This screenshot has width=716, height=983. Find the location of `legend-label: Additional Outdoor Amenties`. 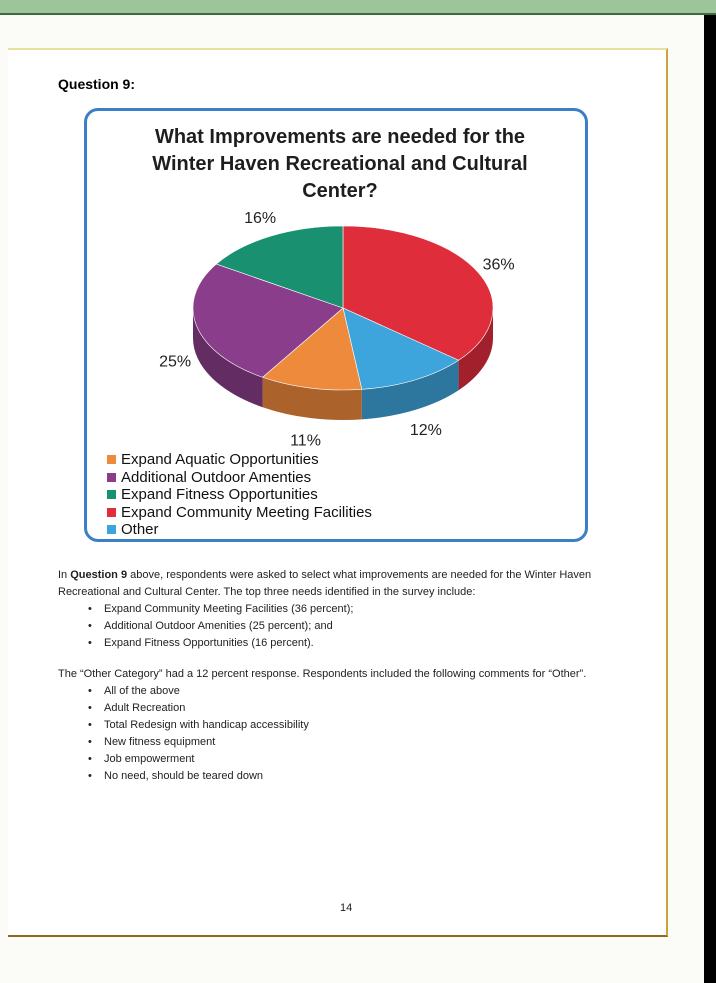

legend-label: Additional Outdoor Amenties is located at coordinates (216, 477).